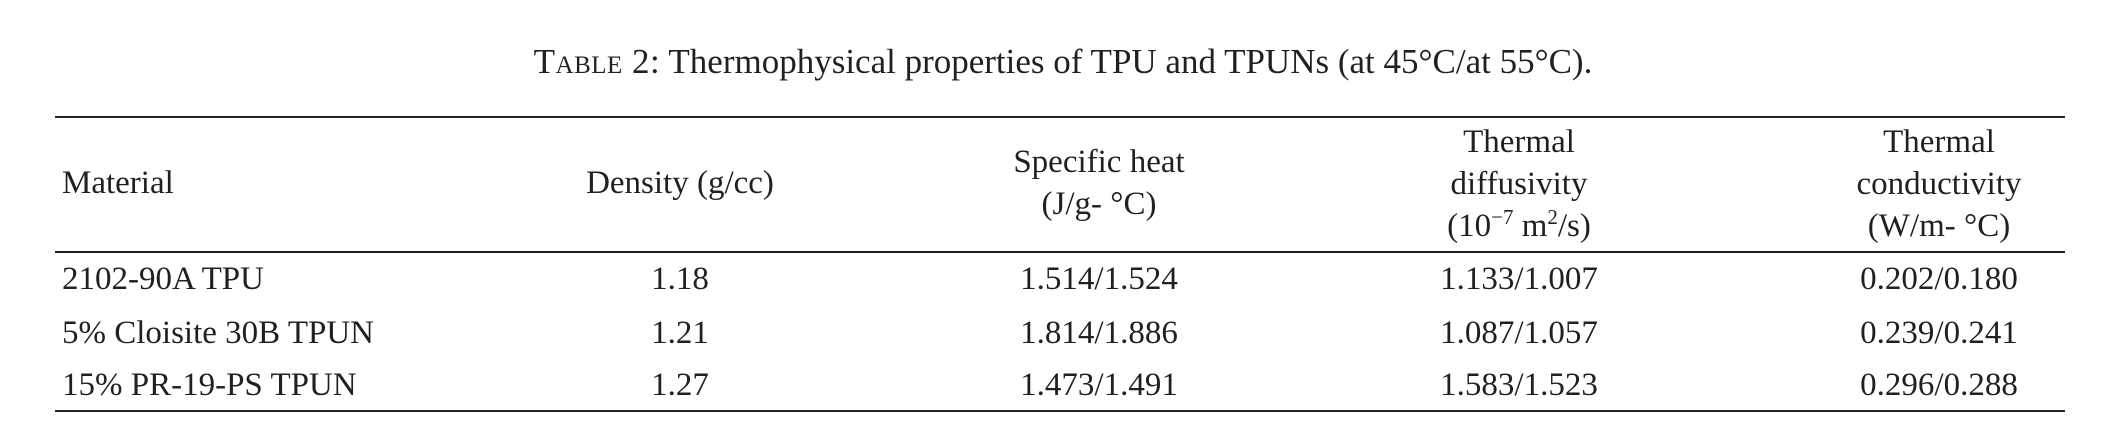 This screenshot has width=2126, height=437. I want to click on row-1-specific-heat: 1.514/1.524, so click(1099, 279).